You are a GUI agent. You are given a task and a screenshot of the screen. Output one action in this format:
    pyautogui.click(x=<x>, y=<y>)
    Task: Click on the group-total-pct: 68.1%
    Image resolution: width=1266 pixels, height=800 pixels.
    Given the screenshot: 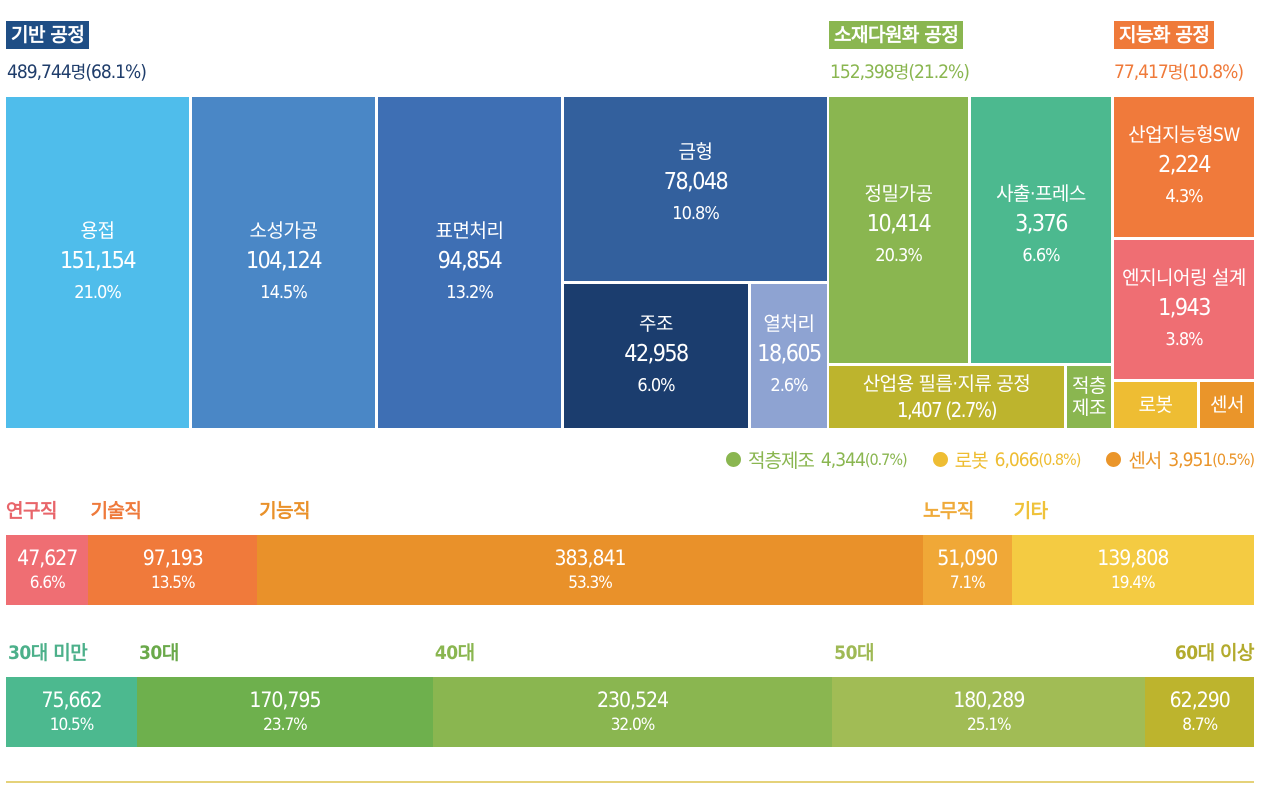 What is the action you would take?
    pyautogui.click(x=115, y=72)
    